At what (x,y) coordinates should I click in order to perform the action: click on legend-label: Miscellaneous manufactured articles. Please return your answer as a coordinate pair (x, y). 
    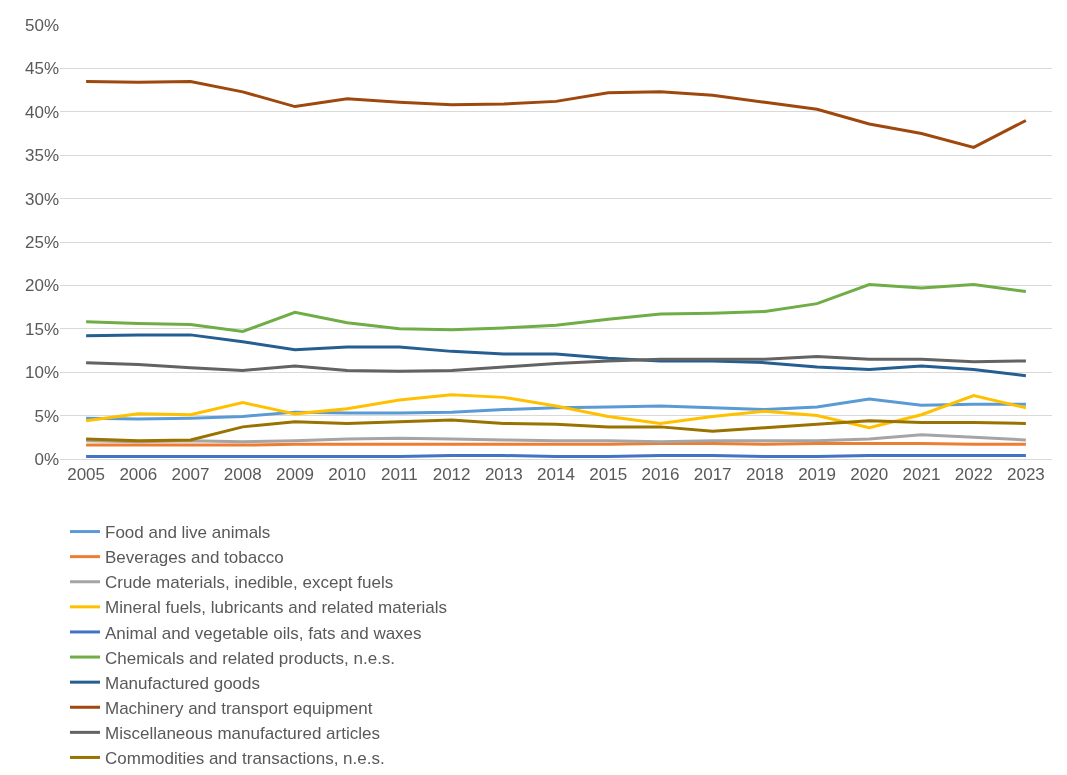
    Looking at the image, I should click on (242, 733).